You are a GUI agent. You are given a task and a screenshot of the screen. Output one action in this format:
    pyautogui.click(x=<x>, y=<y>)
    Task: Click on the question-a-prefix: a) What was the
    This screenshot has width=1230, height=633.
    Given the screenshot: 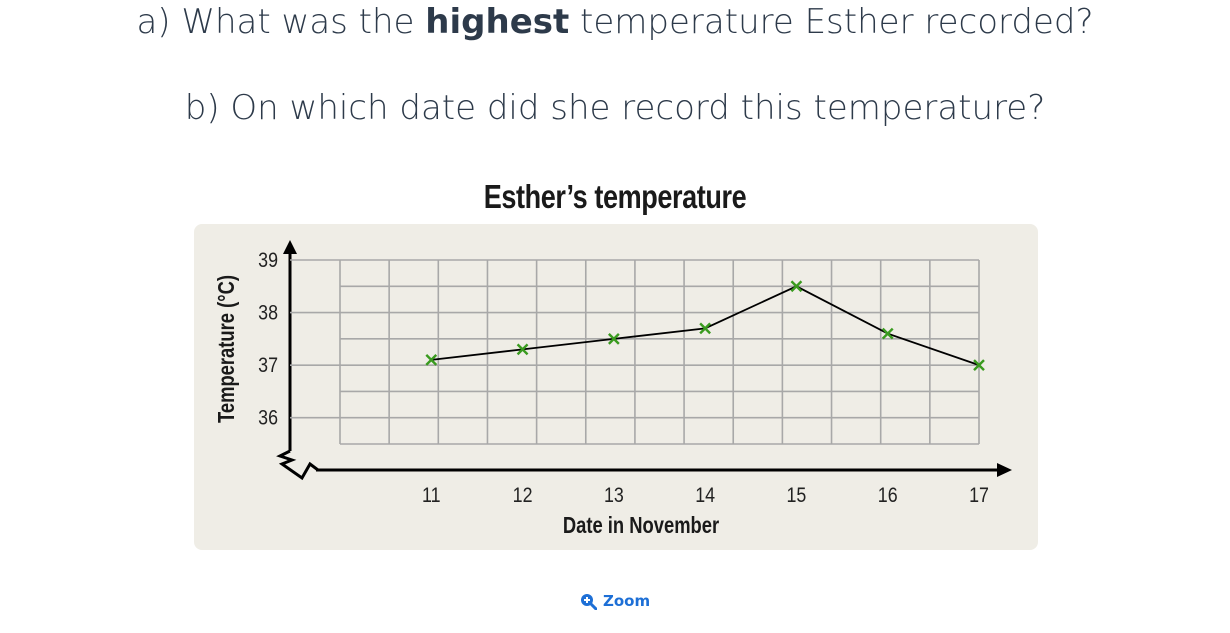 What is the action you would take?
    pyautogui.click(x=281, y=22)
    